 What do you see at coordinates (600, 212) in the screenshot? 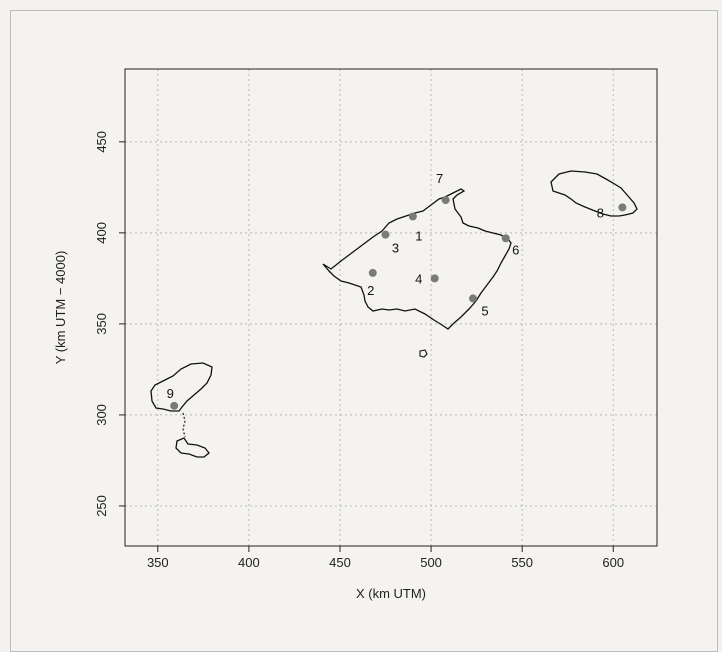
I see `site-label-8: 8` at bounding box center [600, 212].